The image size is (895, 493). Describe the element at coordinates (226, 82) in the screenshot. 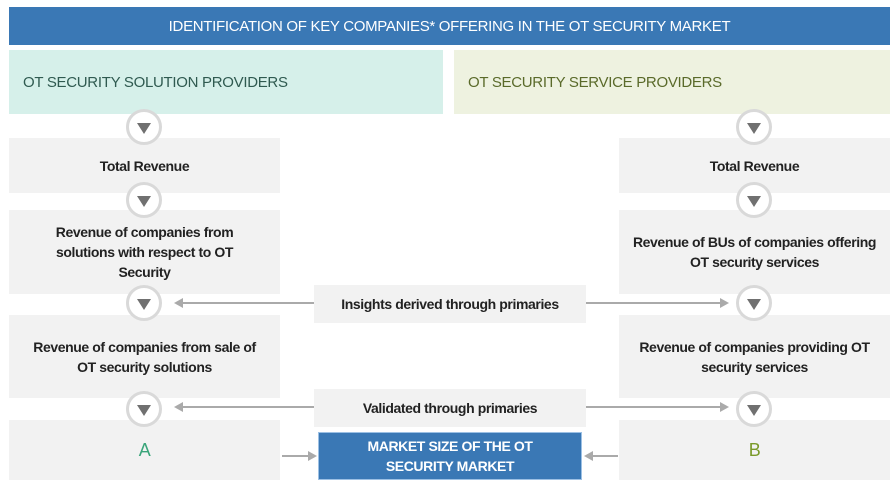

I see `solution-providers-header: OT SECURITY SOLUTION PROVIDERS` at that location.